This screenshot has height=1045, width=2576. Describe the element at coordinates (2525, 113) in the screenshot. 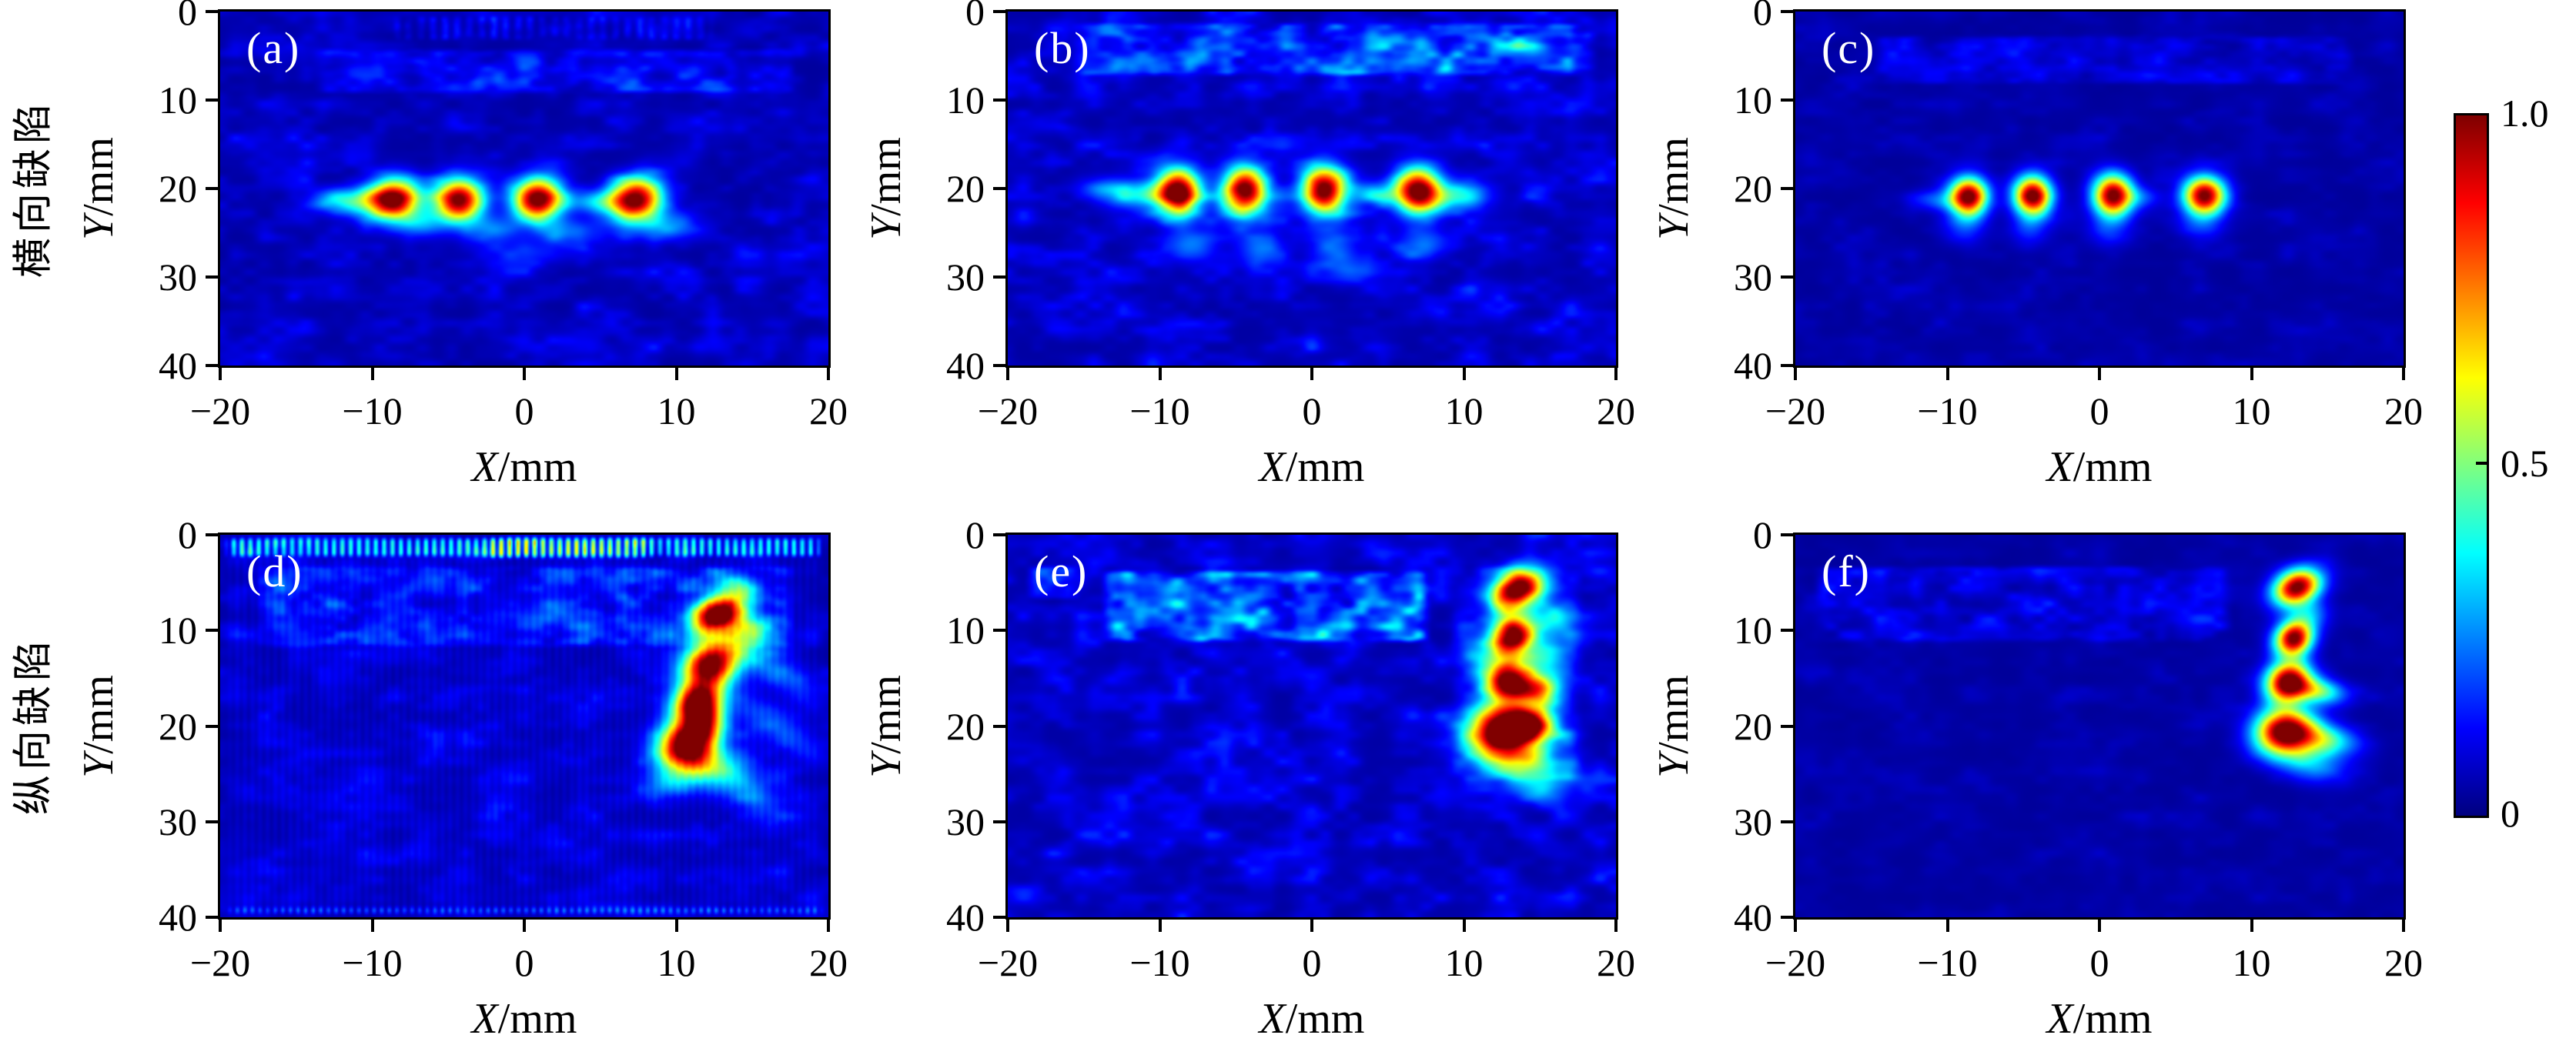

I see `colorbar-tick-label-max: 1.0` at that location.